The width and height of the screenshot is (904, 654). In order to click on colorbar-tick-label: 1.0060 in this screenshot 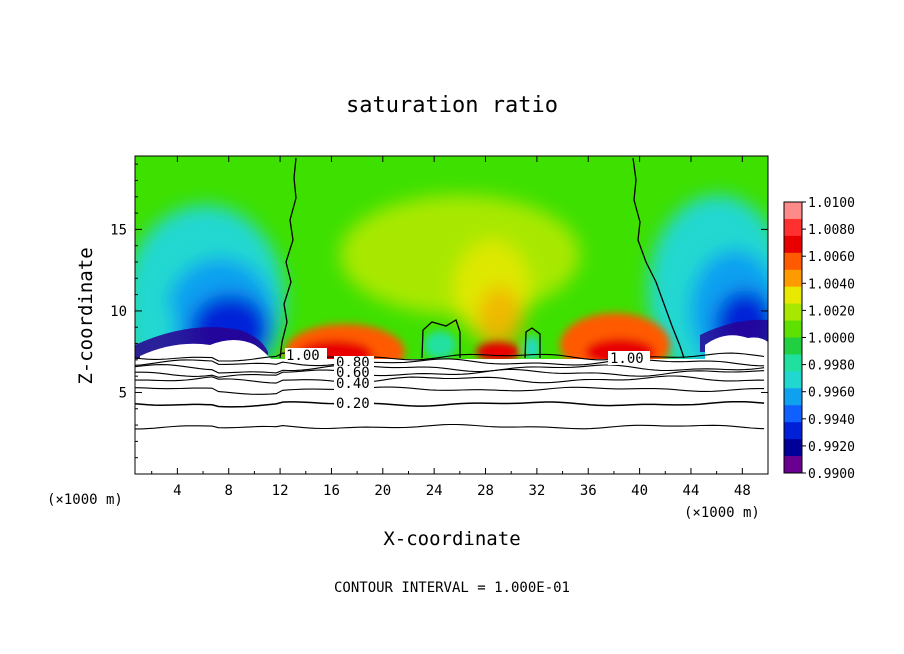, I will do `click(831, 257)`.